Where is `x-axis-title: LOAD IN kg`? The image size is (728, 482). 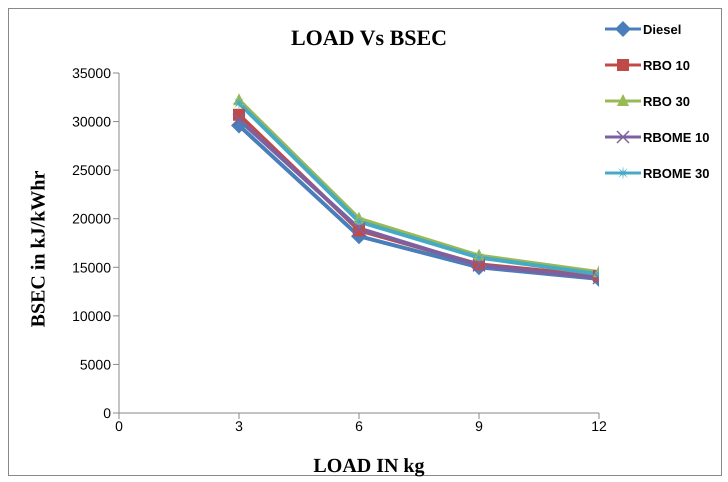
x-axis-title: LOAD IN kg is located at coordinates (369, 466).